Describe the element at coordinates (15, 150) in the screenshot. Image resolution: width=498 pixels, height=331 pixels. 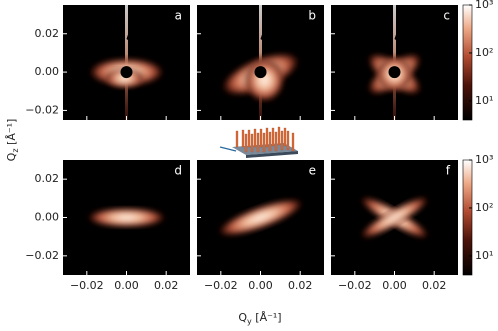
I see `y-label-subscript: z` at that location.